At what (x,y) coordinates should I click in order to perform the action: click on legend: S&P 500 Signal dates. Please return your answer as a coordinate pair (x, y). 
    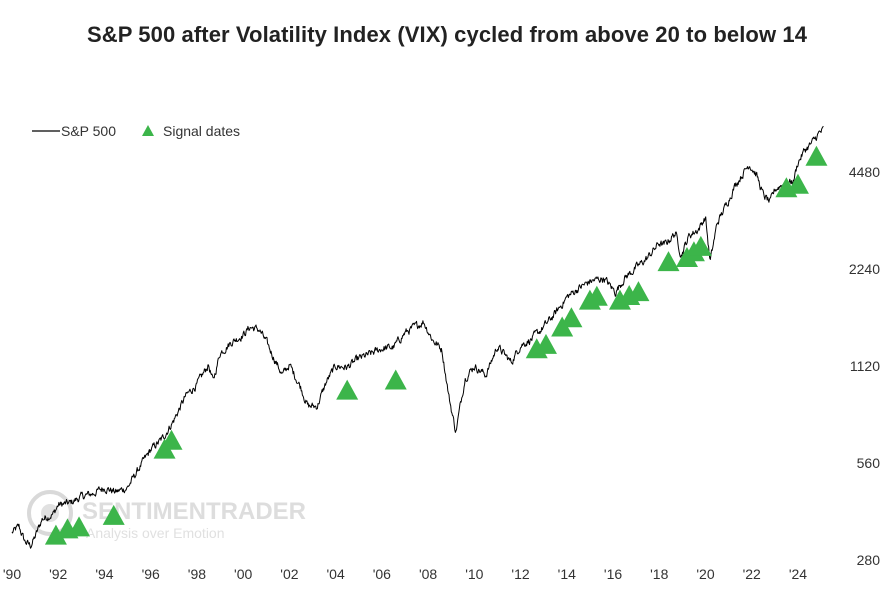
    Looking at the image, I should click on (136, 131).